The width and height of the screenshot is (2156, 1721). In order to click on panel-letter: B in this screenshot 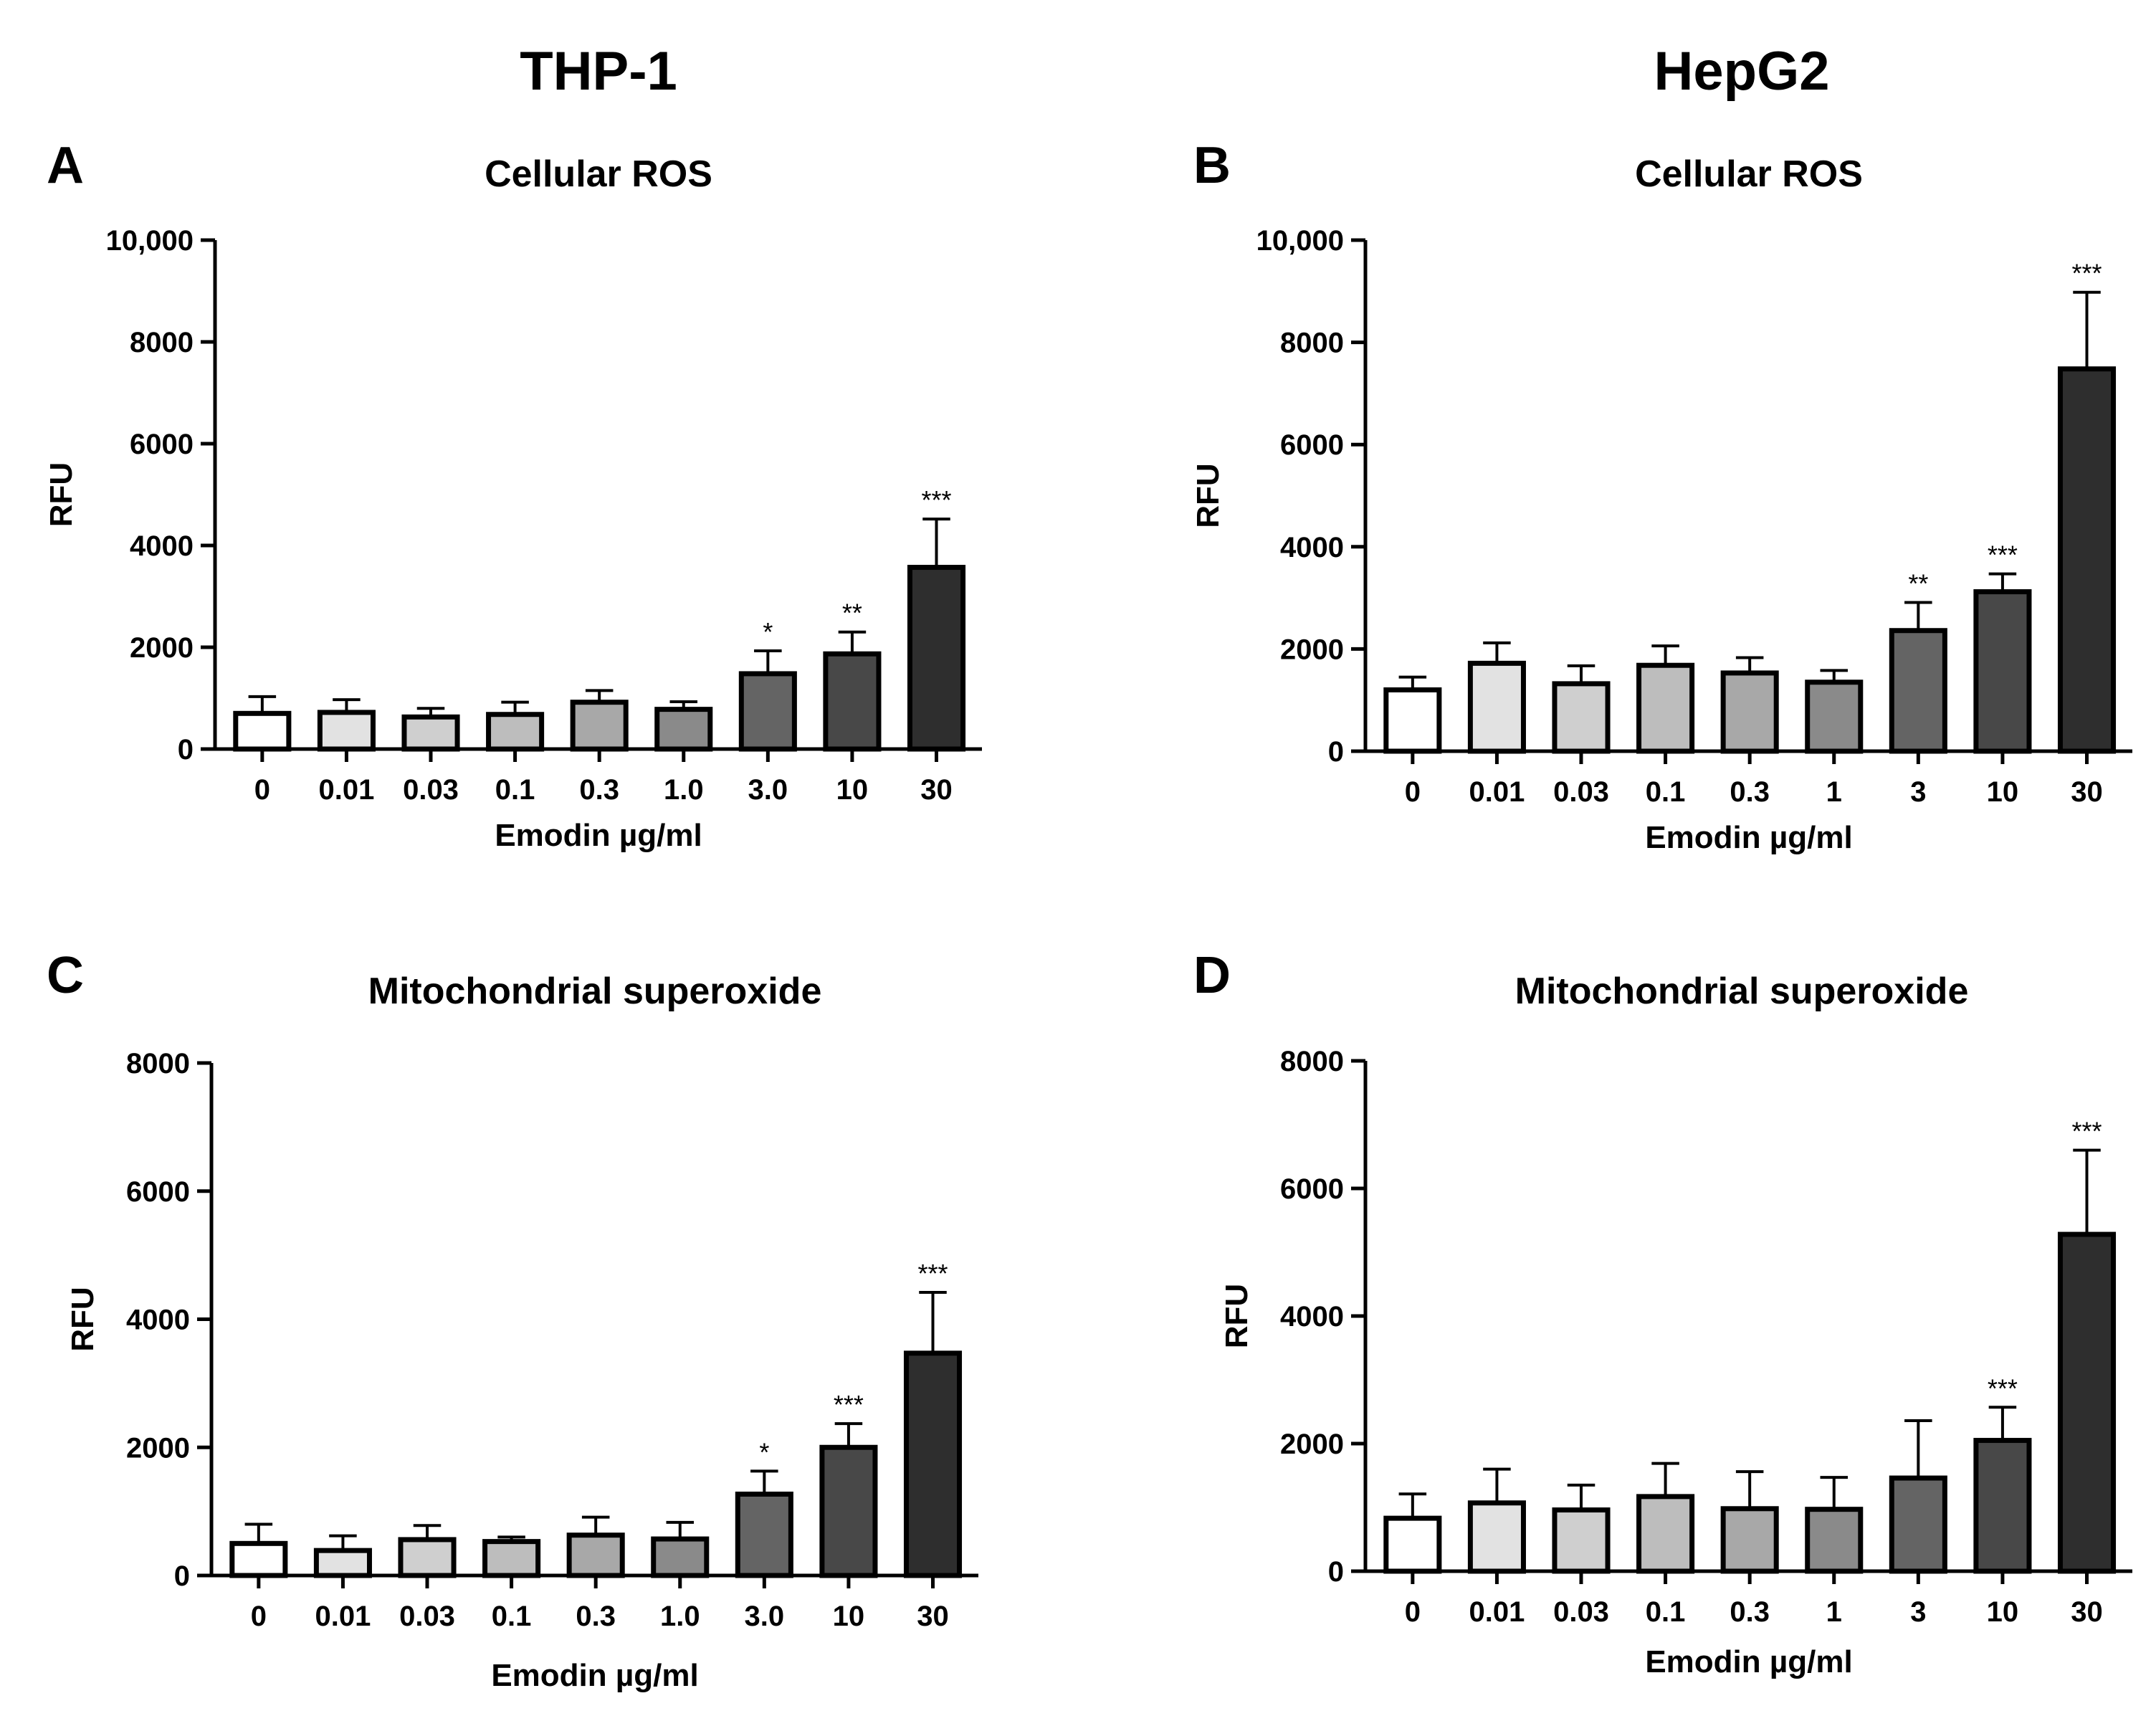, I will do `click(1212, 165)`.